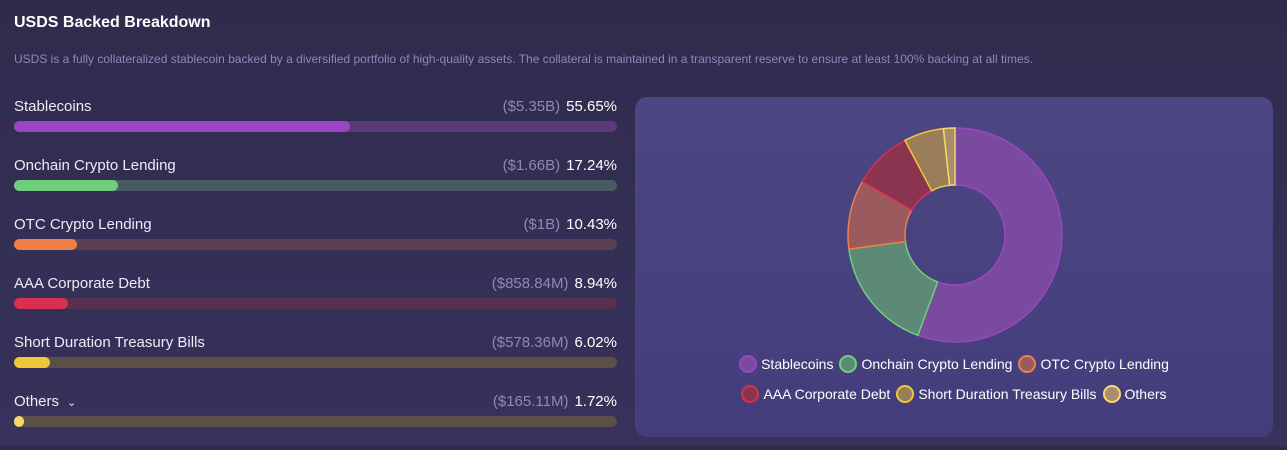 The image size is (1287, 450). Describe the element at coordinates (72, 403) in the screenshot. I see `chevron-down-icon: ⌄` at that location.